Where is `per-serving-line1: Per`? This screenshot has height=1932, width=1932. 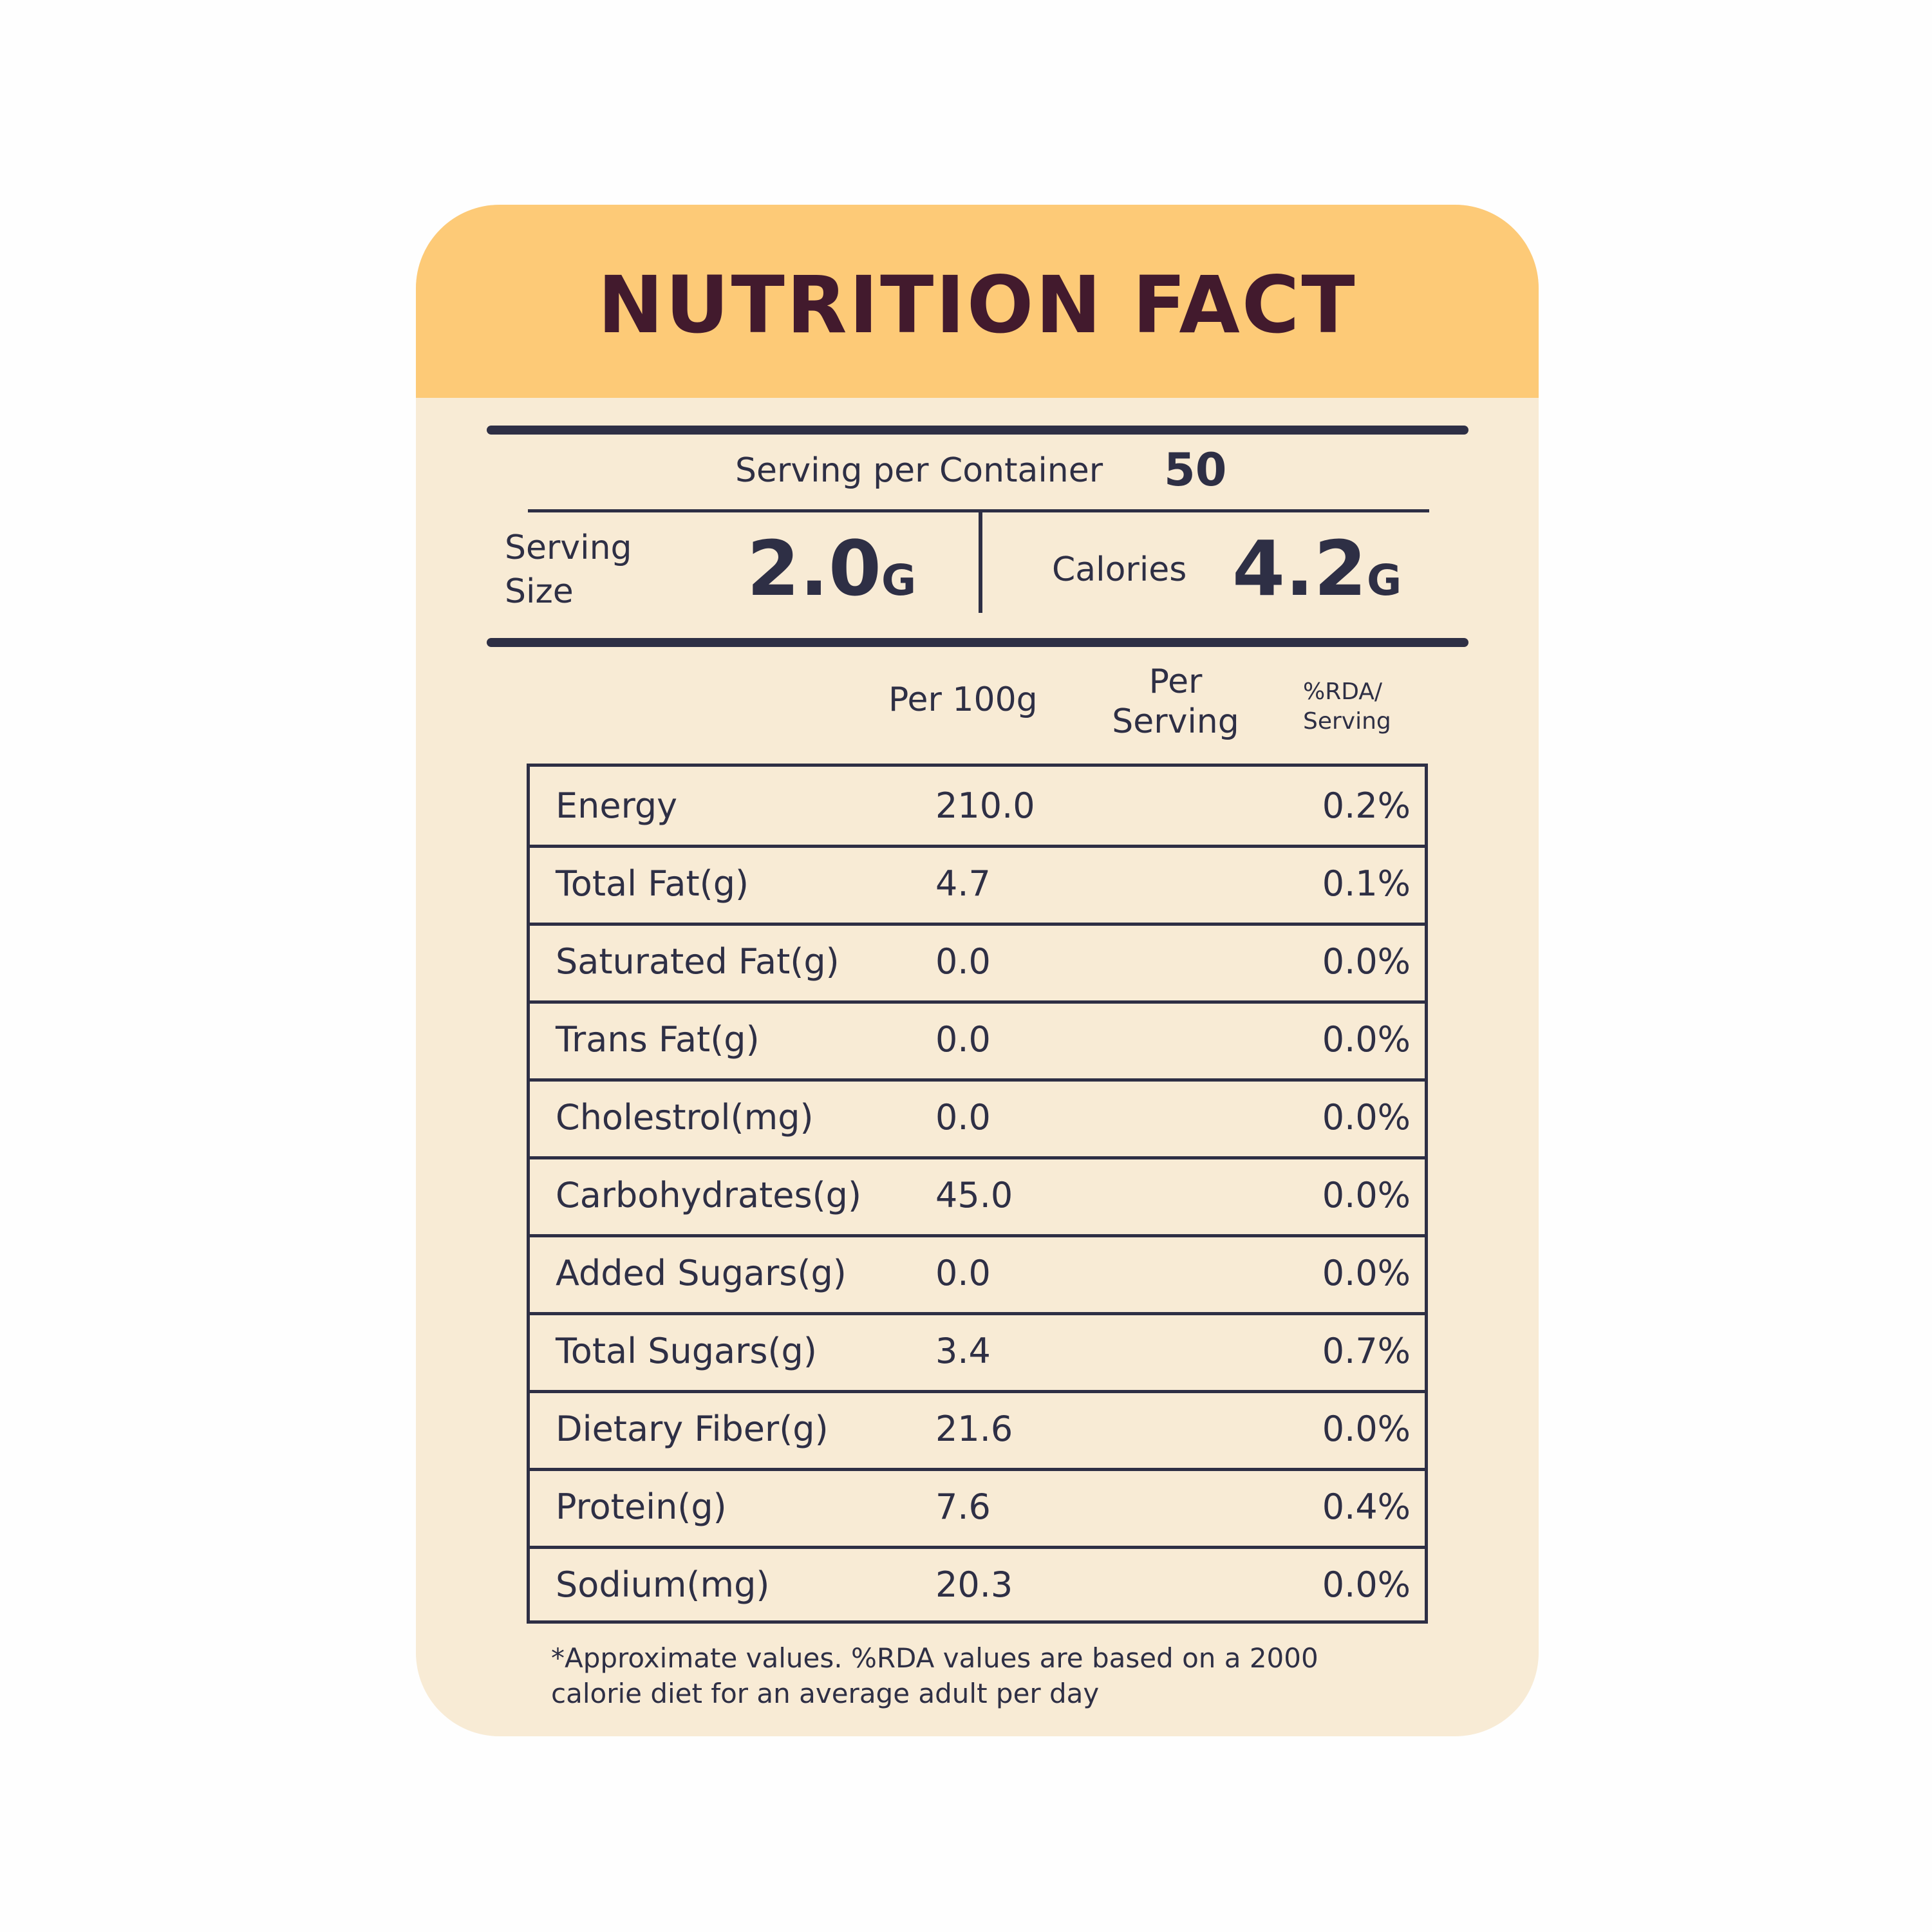
per-serving-line1: Per is located at coordinates (1176, 681).